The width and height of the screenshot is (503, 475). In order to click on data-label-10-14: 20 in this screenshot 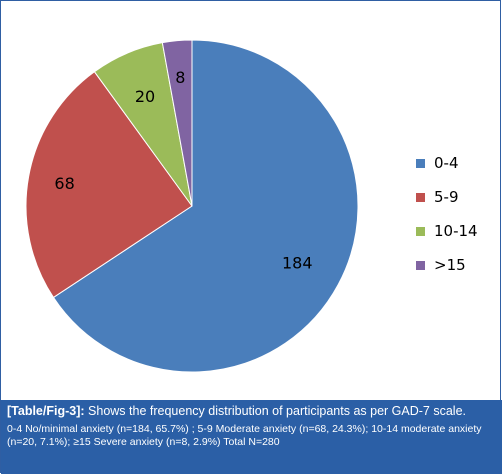, I will do `click(145, 96)`.